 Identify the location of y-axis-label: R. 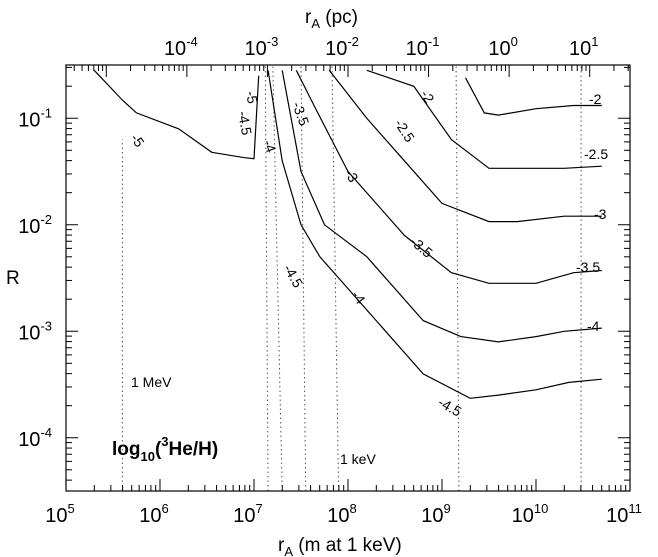
(13, 278).